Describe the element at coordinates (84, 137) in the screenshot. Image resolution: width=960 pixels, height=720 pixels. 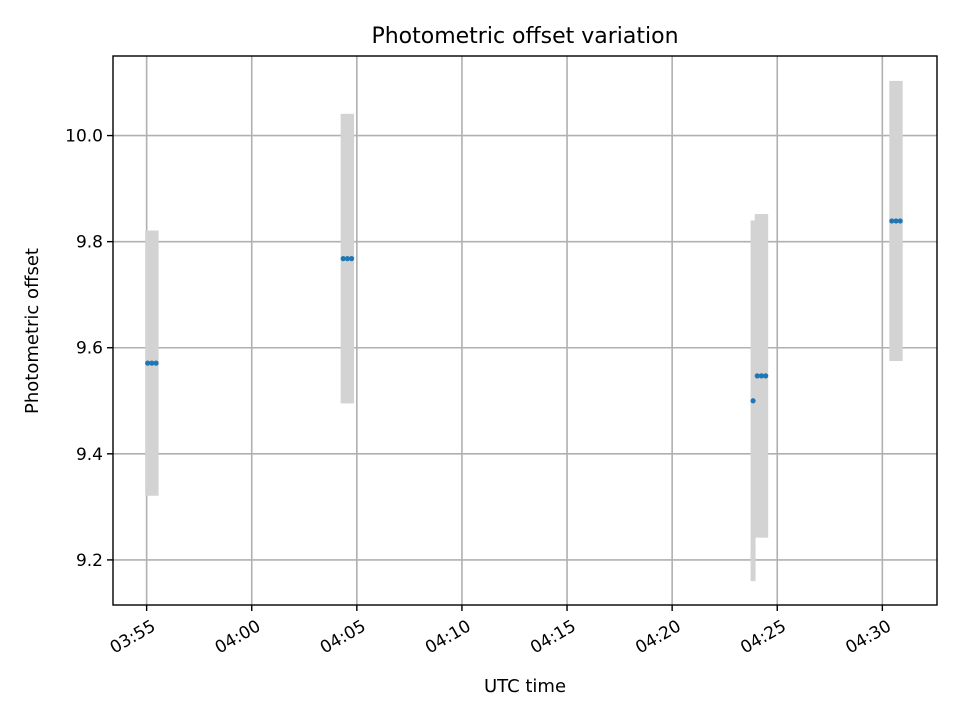
I see `y-tick-label: 10.0` at that location.